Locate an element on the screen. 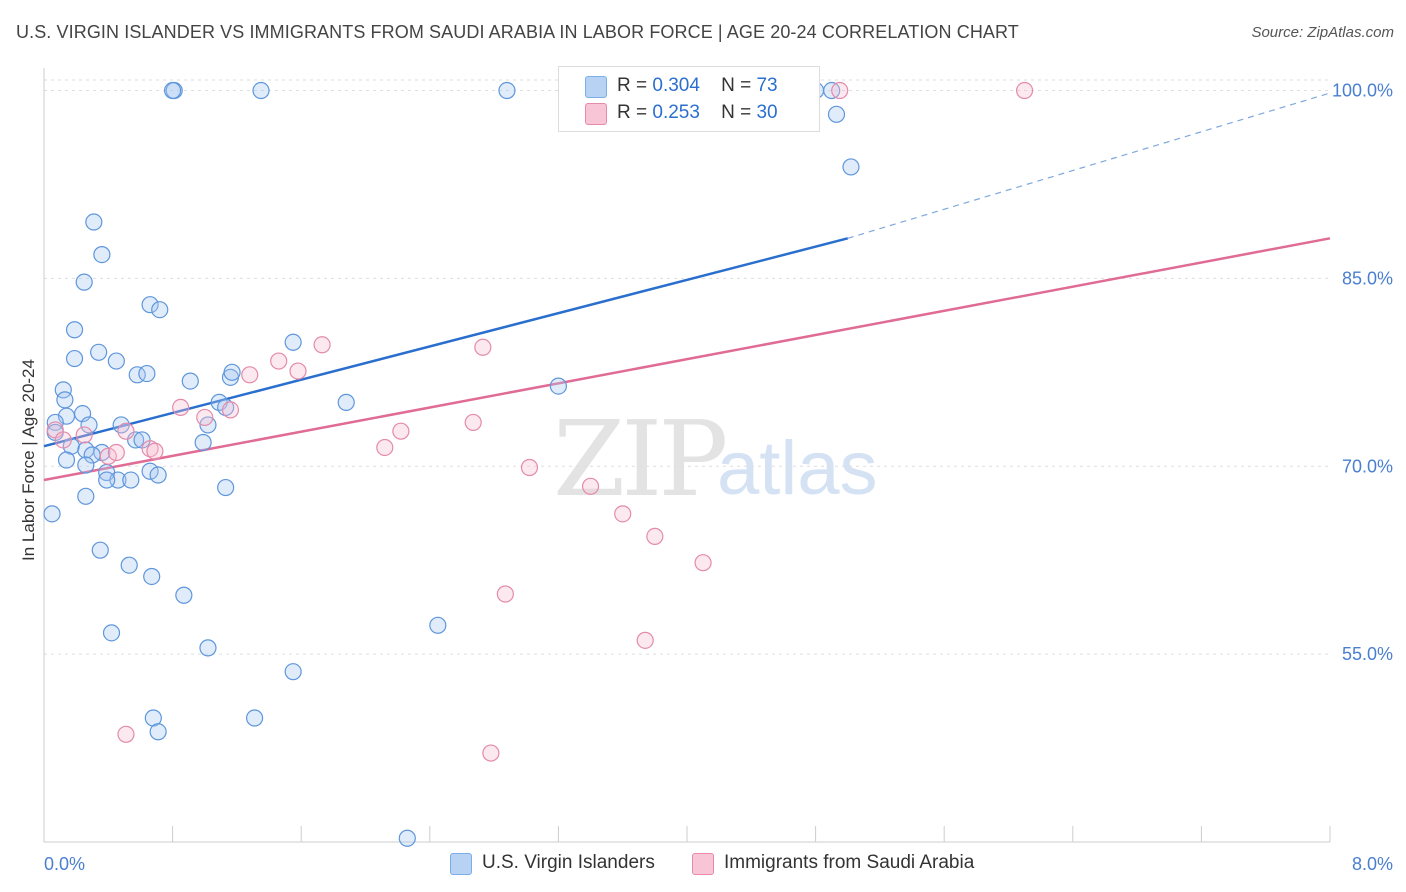 This screenshot has width=1406, height=892. watermark-zip: ZIP is located at coordinates (640, 459).